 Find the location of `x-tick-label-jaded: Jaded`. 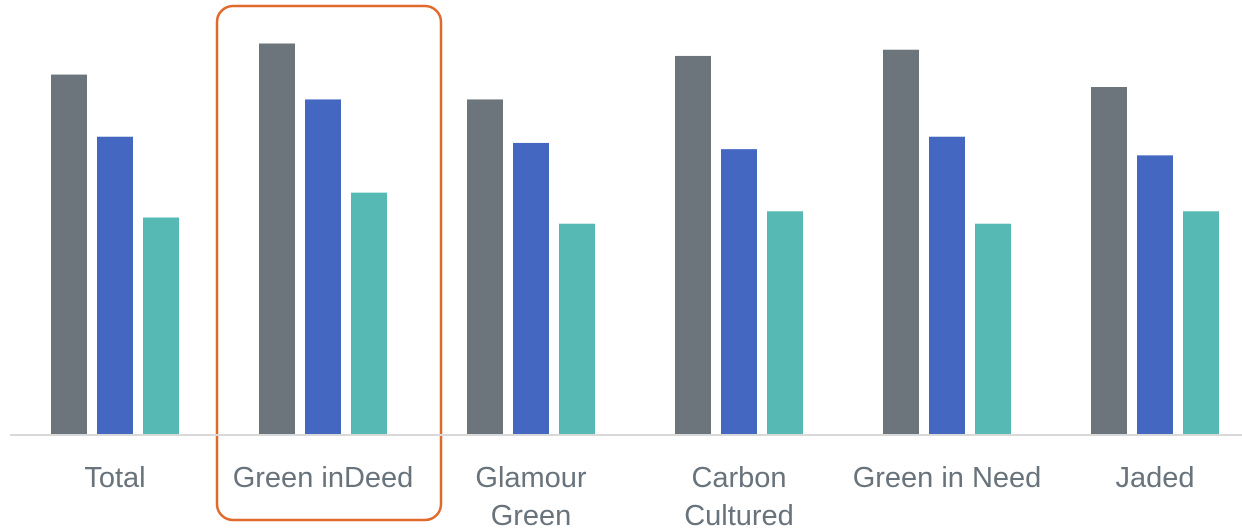

x-tick-label-jaded: Jaded is located at coordinates (1154, 478).